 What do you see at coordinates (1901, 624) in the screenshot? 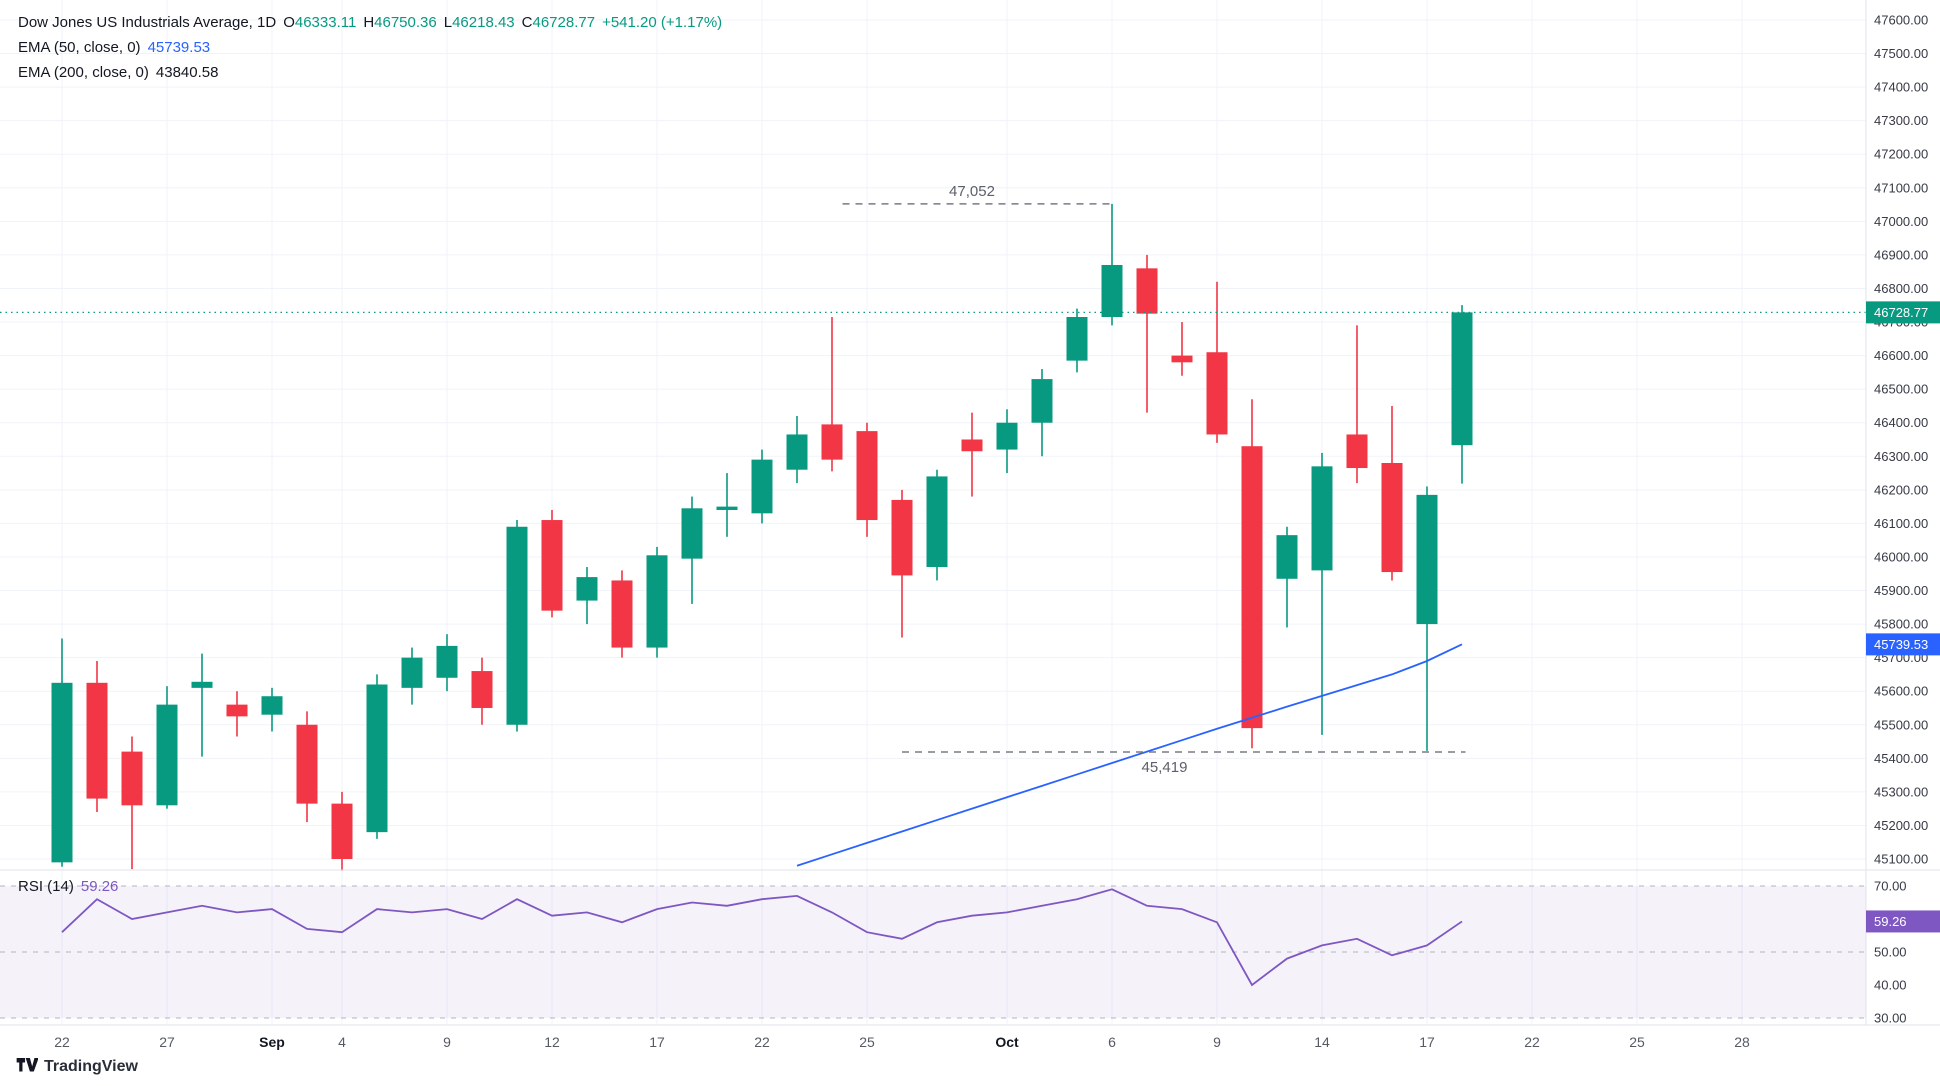
I see `price-tick-label: 45800.00` at bounding box center [1901, 624].